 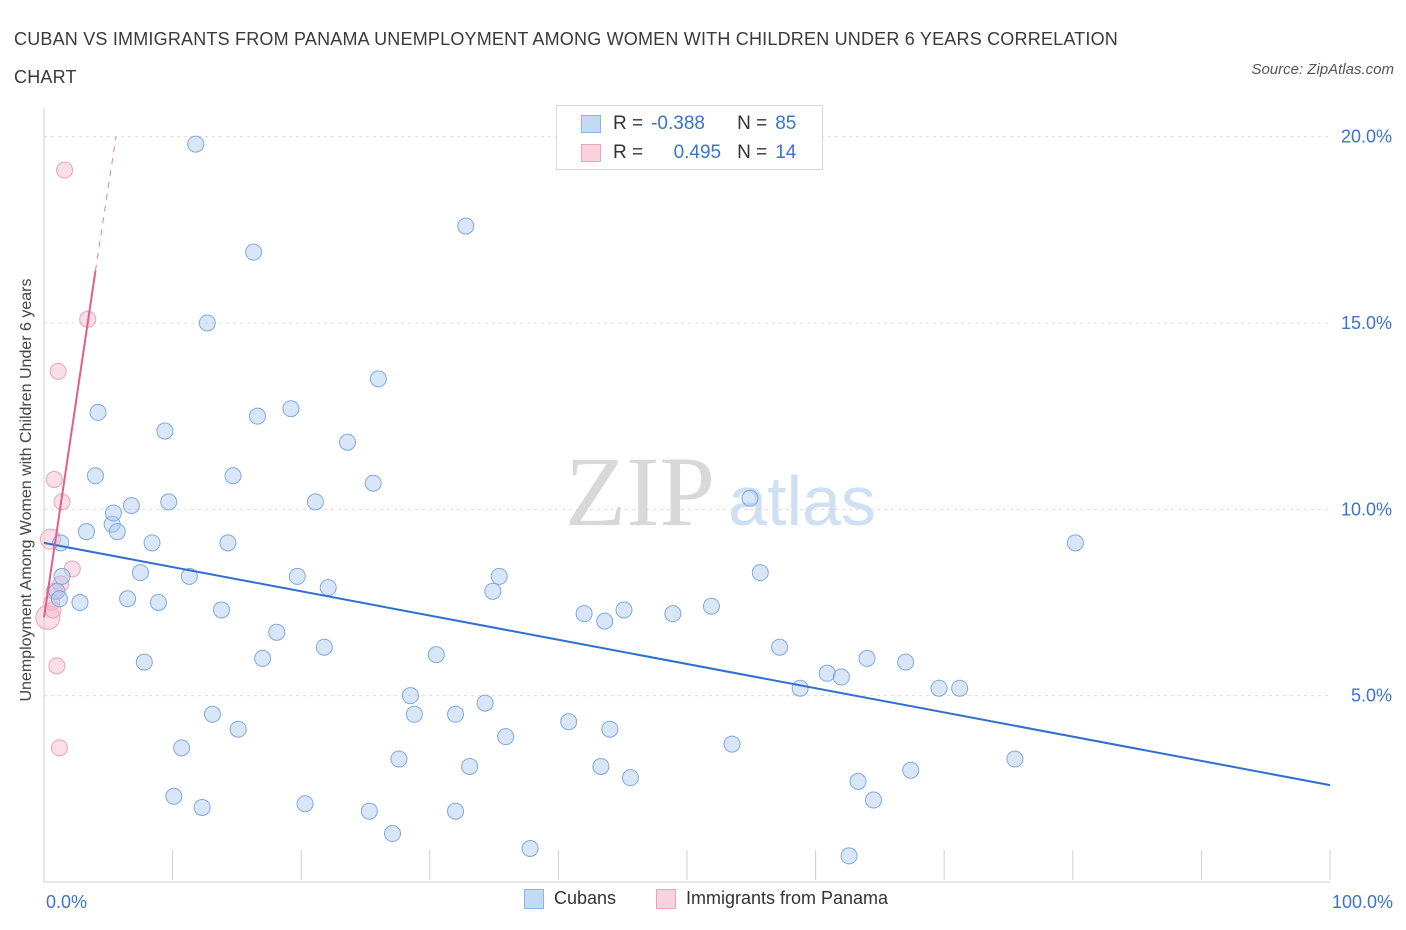 What do you see at coordinates (640, 491) in the screenshot?
I see `watermark-zip: ZIP` at bounding box center [640, 491].